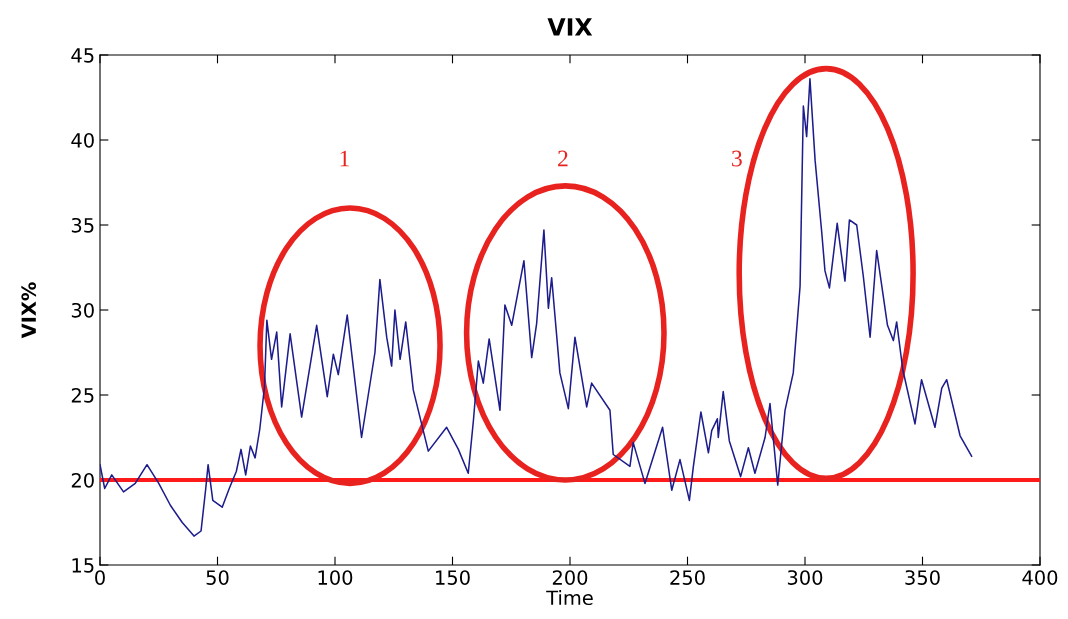 The image size is (1068, 619). What do you see at coordinates (453, 577) in the screenshot?
I see `x-tick-label: 150` at bounding box center [453, 577].